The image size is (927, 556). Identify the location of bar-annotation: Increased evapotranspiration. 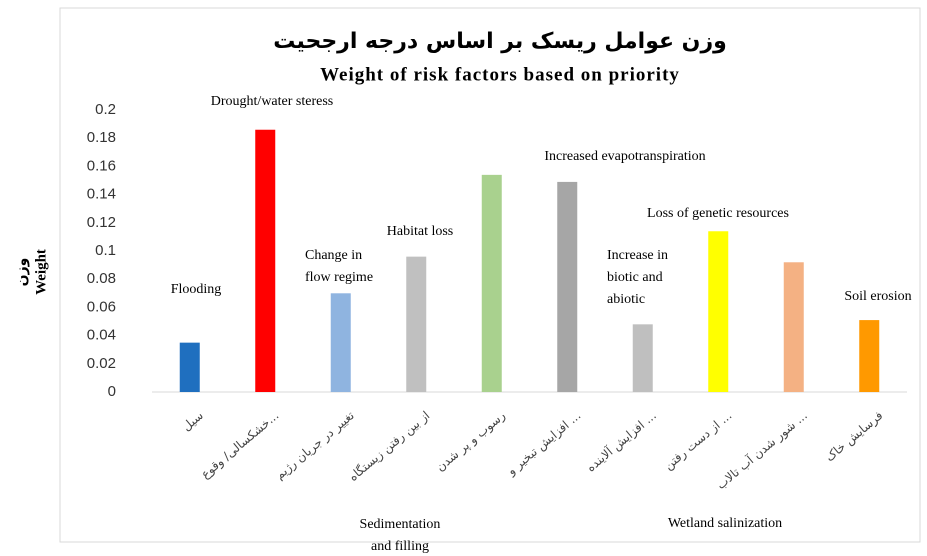
(624, 156).